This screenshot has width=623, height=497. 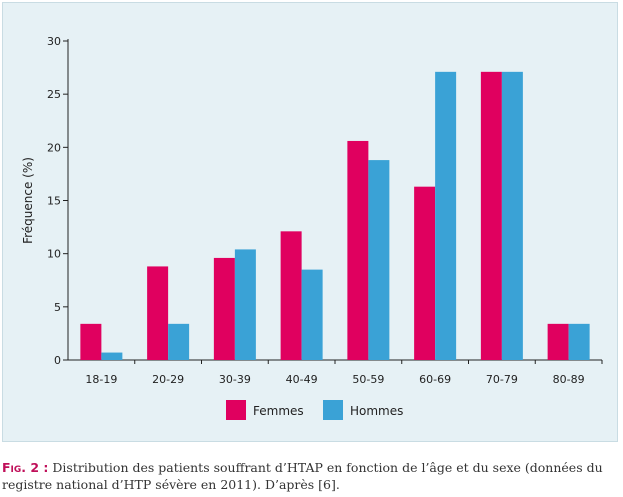 I want to click on x-tick-label: 20-29, so click(x=168, y=379).